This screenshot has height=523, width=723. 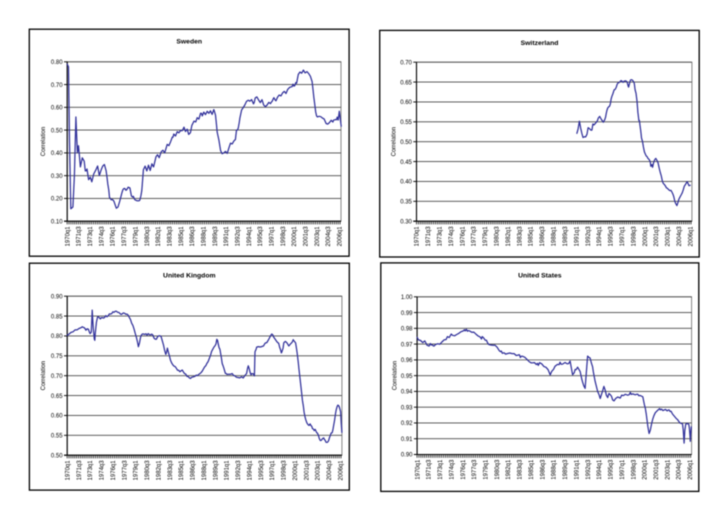 I want to click on svg-text: 0.80, so click(x=57, y=337).